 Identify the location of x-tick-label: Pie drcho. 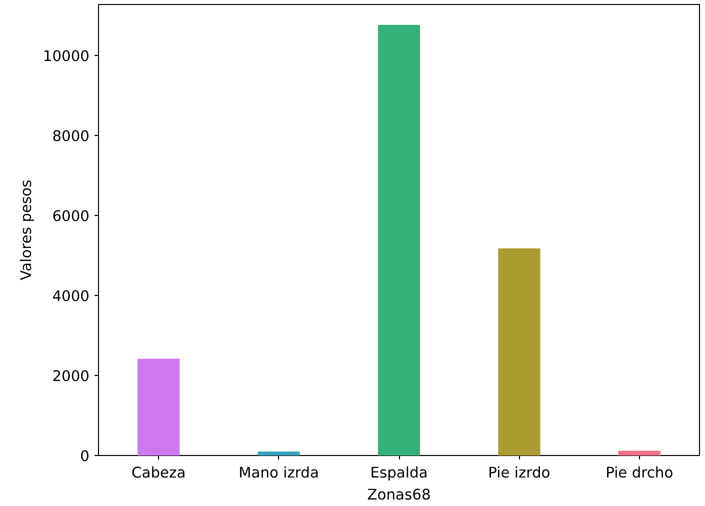
(640, 473).